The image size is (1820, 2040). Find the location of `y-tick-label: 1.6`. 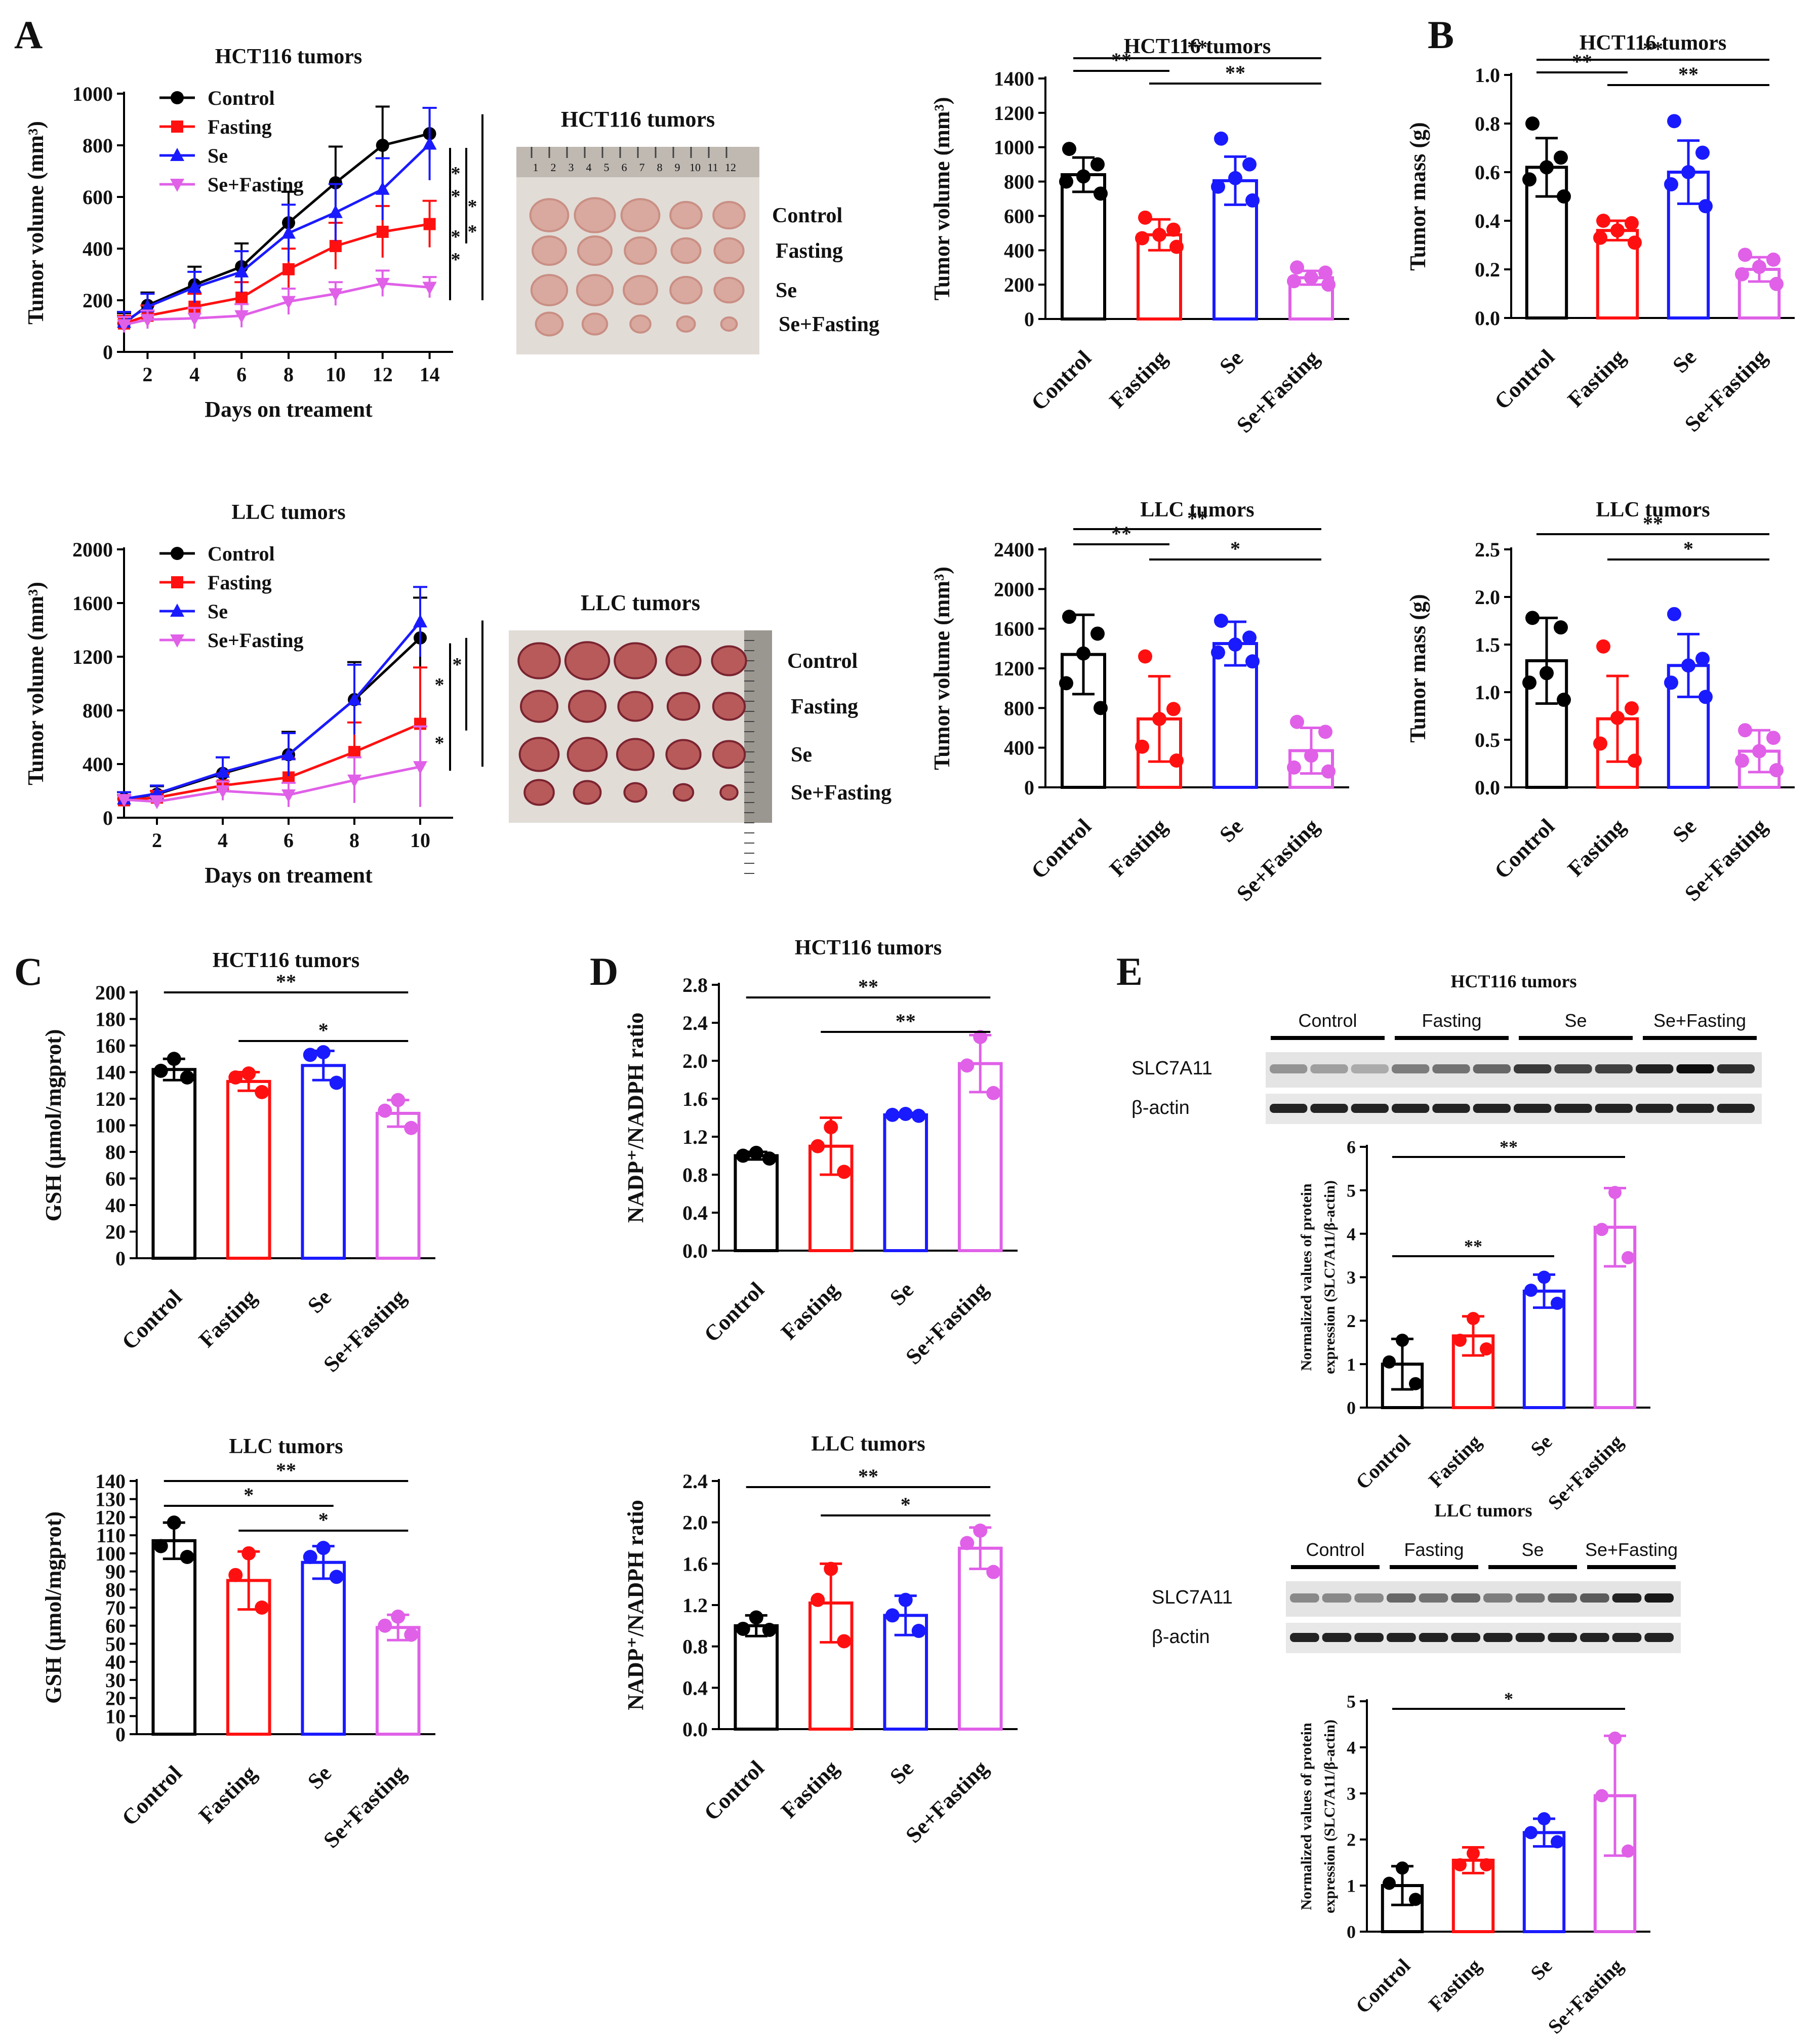

y-tick-label: 1.6 is located at coordinates (695, 1564).